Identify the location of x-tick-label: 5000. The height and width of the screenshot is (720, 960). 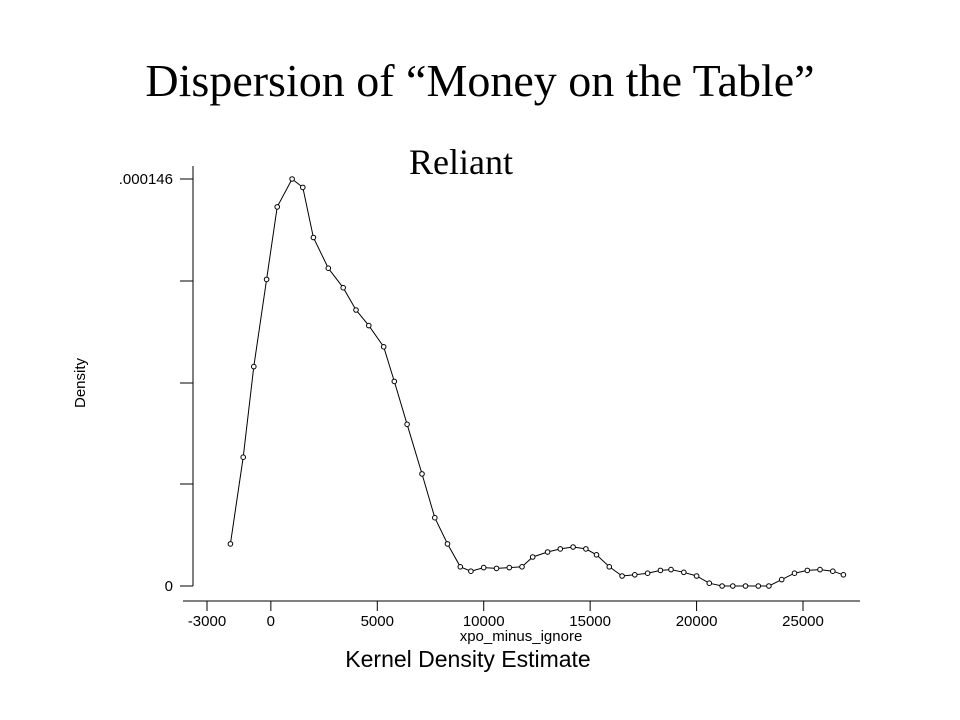
(377, 621).